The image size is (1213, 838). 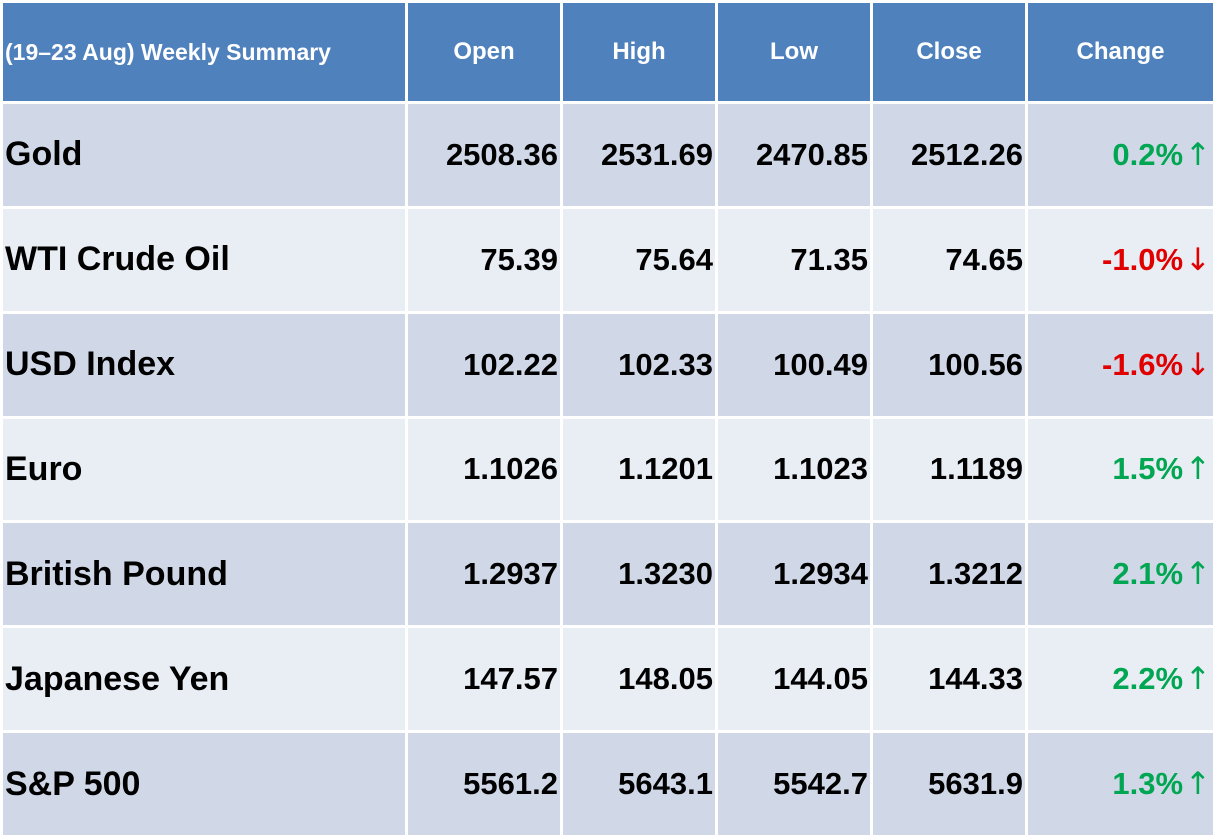 I want to click on low-cell: 1.1023, so click(x=794, y=469).